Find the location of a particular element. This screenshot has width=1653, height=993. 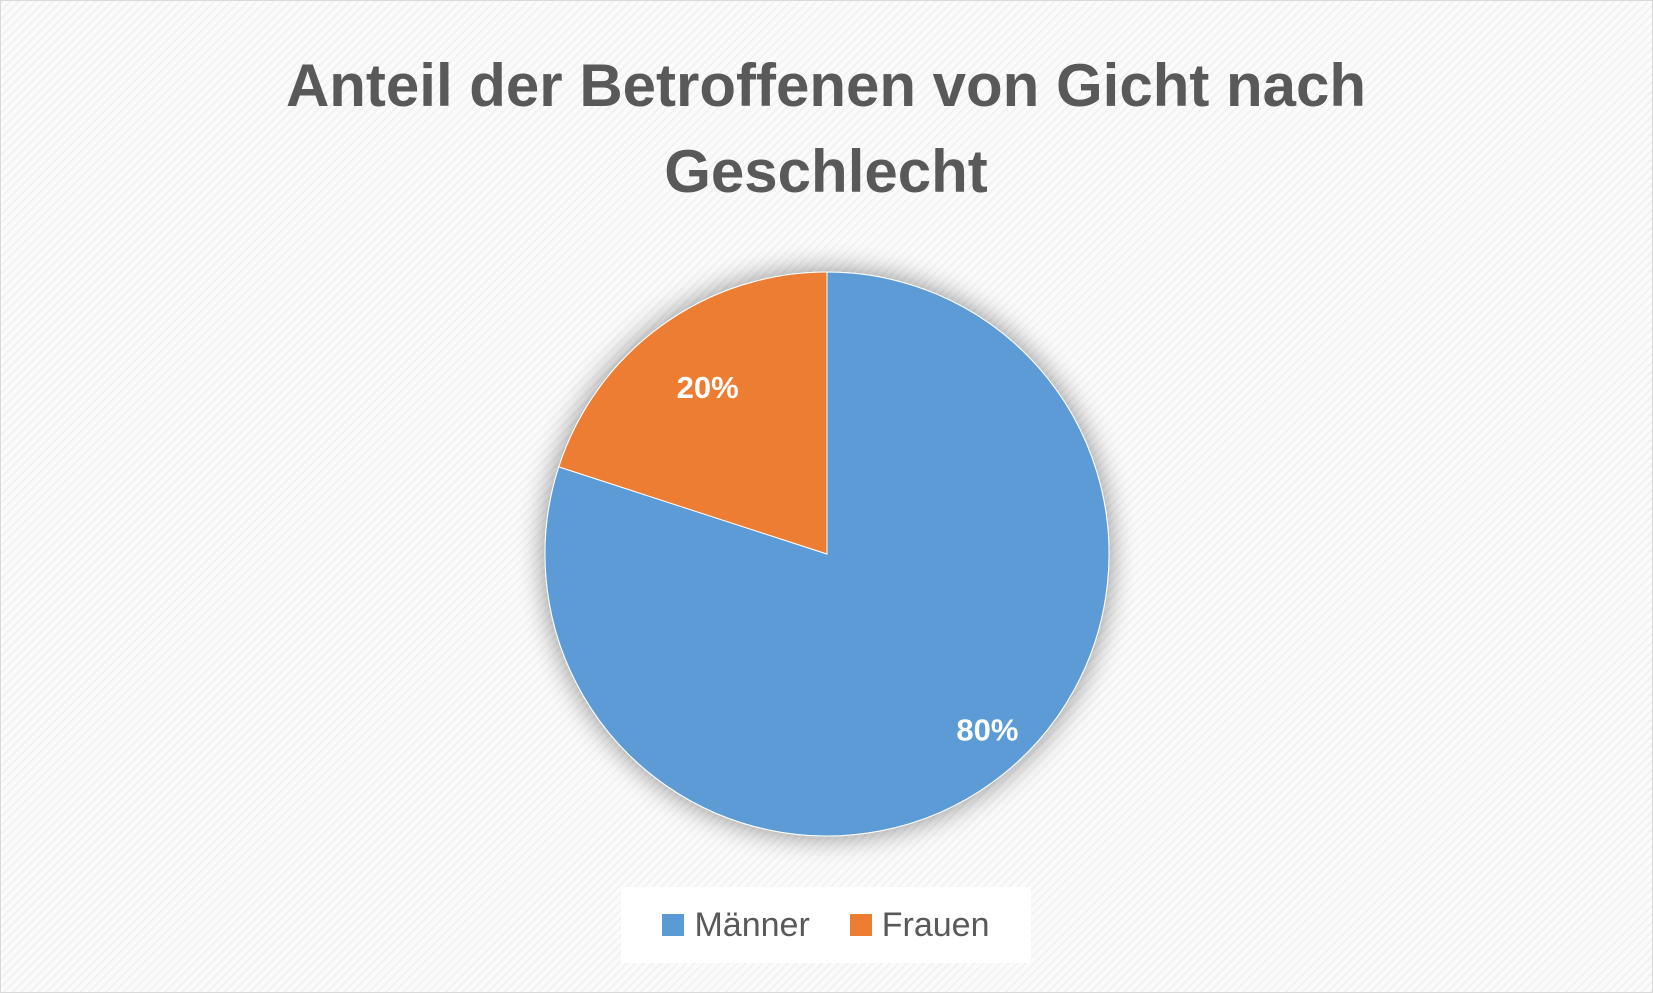

legend-label-frauen: Frauen is located at coordinates (935, 924).